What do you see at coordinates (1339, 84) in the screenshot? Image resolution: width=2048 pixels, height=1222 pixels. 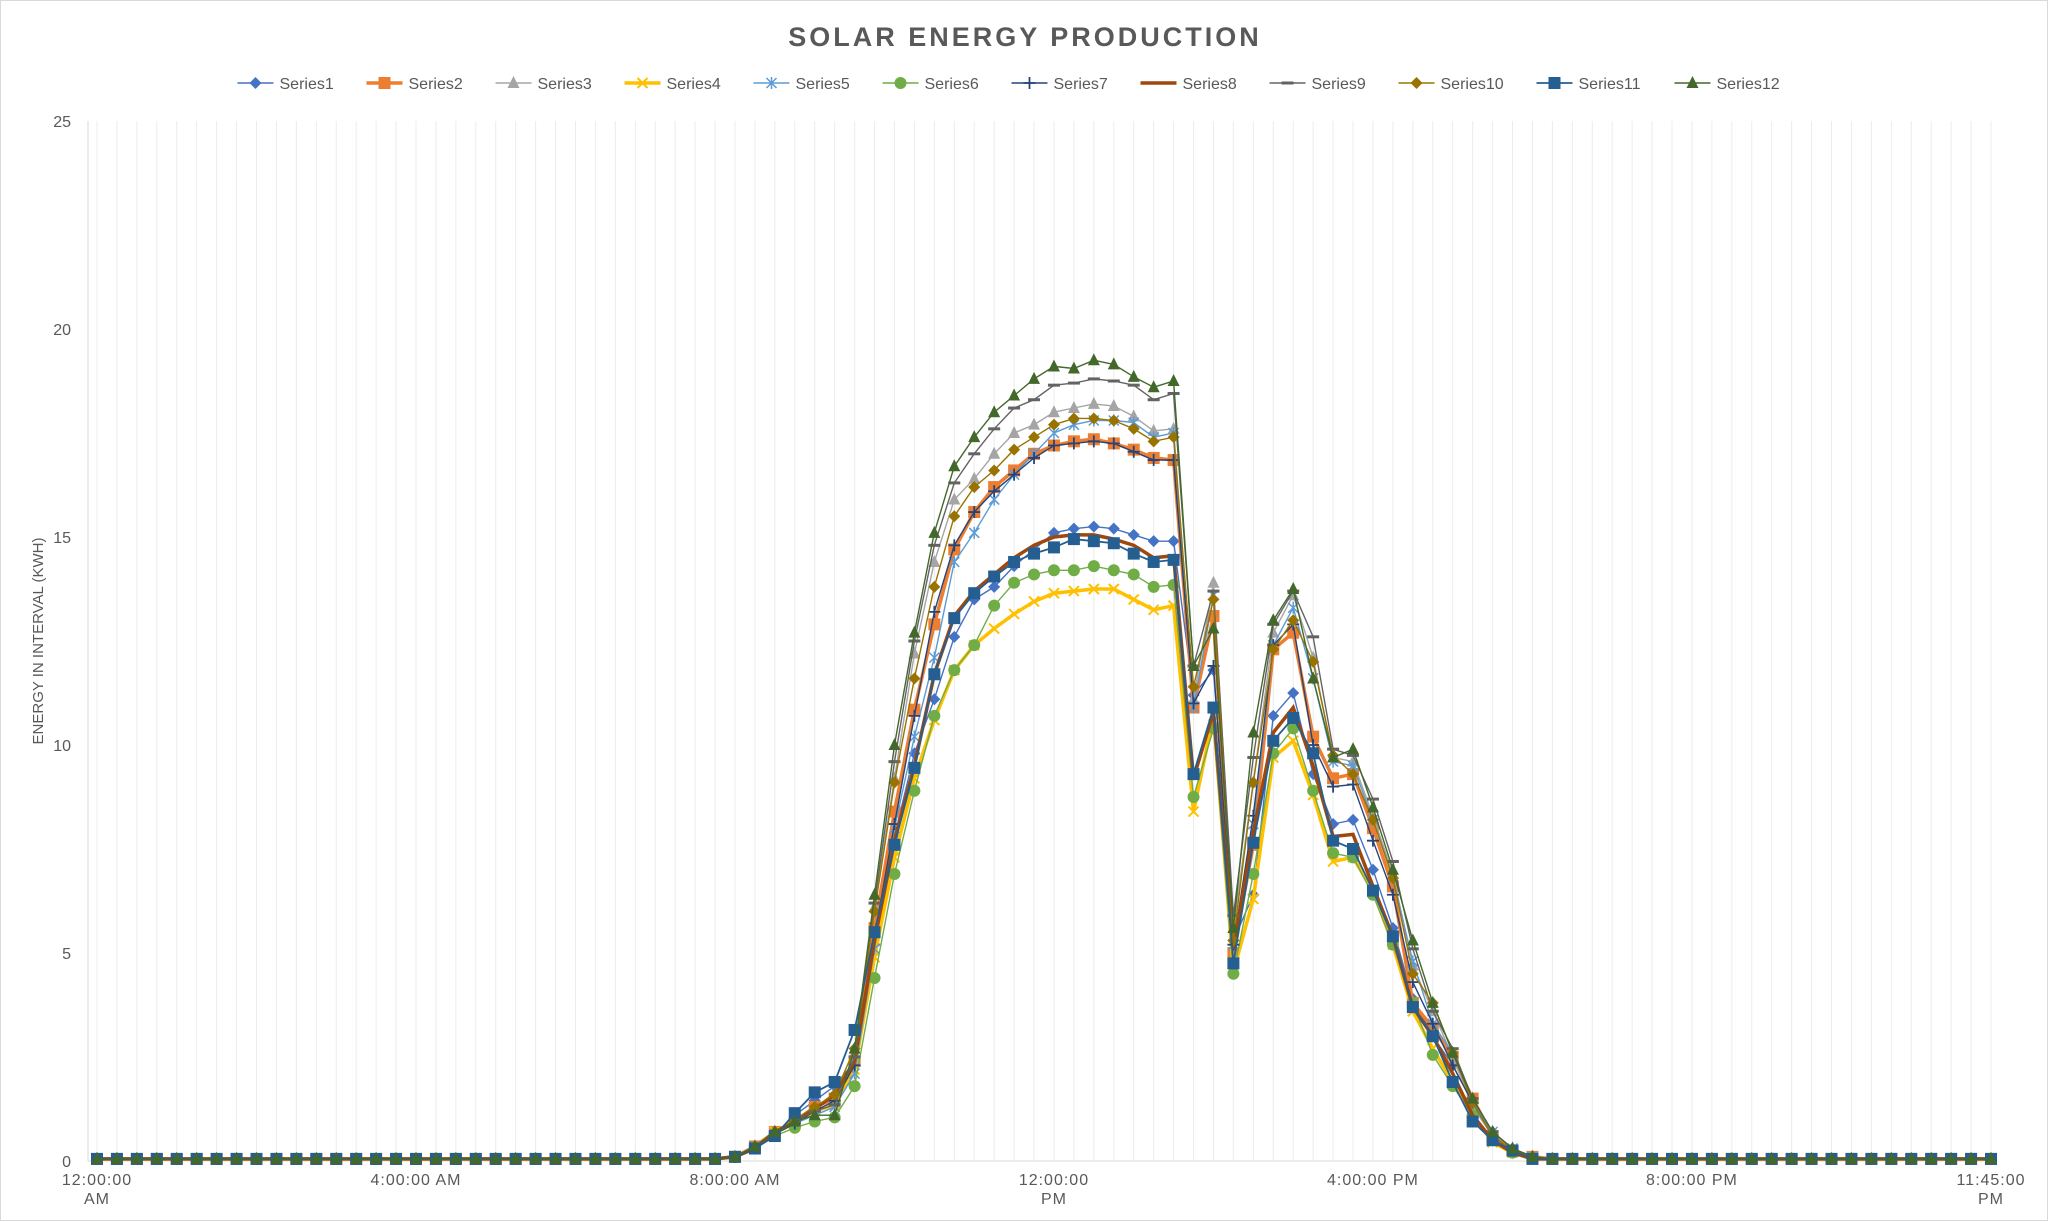 I see `legend-label: Series9` at bounding box center [1339, 84].